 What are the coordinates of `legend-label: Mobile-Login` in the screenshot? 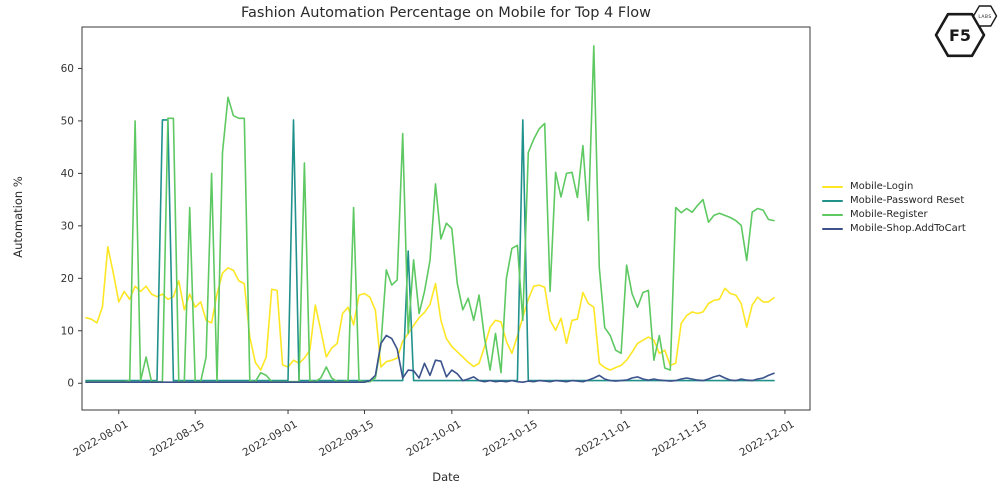 It's located at (882, 186).